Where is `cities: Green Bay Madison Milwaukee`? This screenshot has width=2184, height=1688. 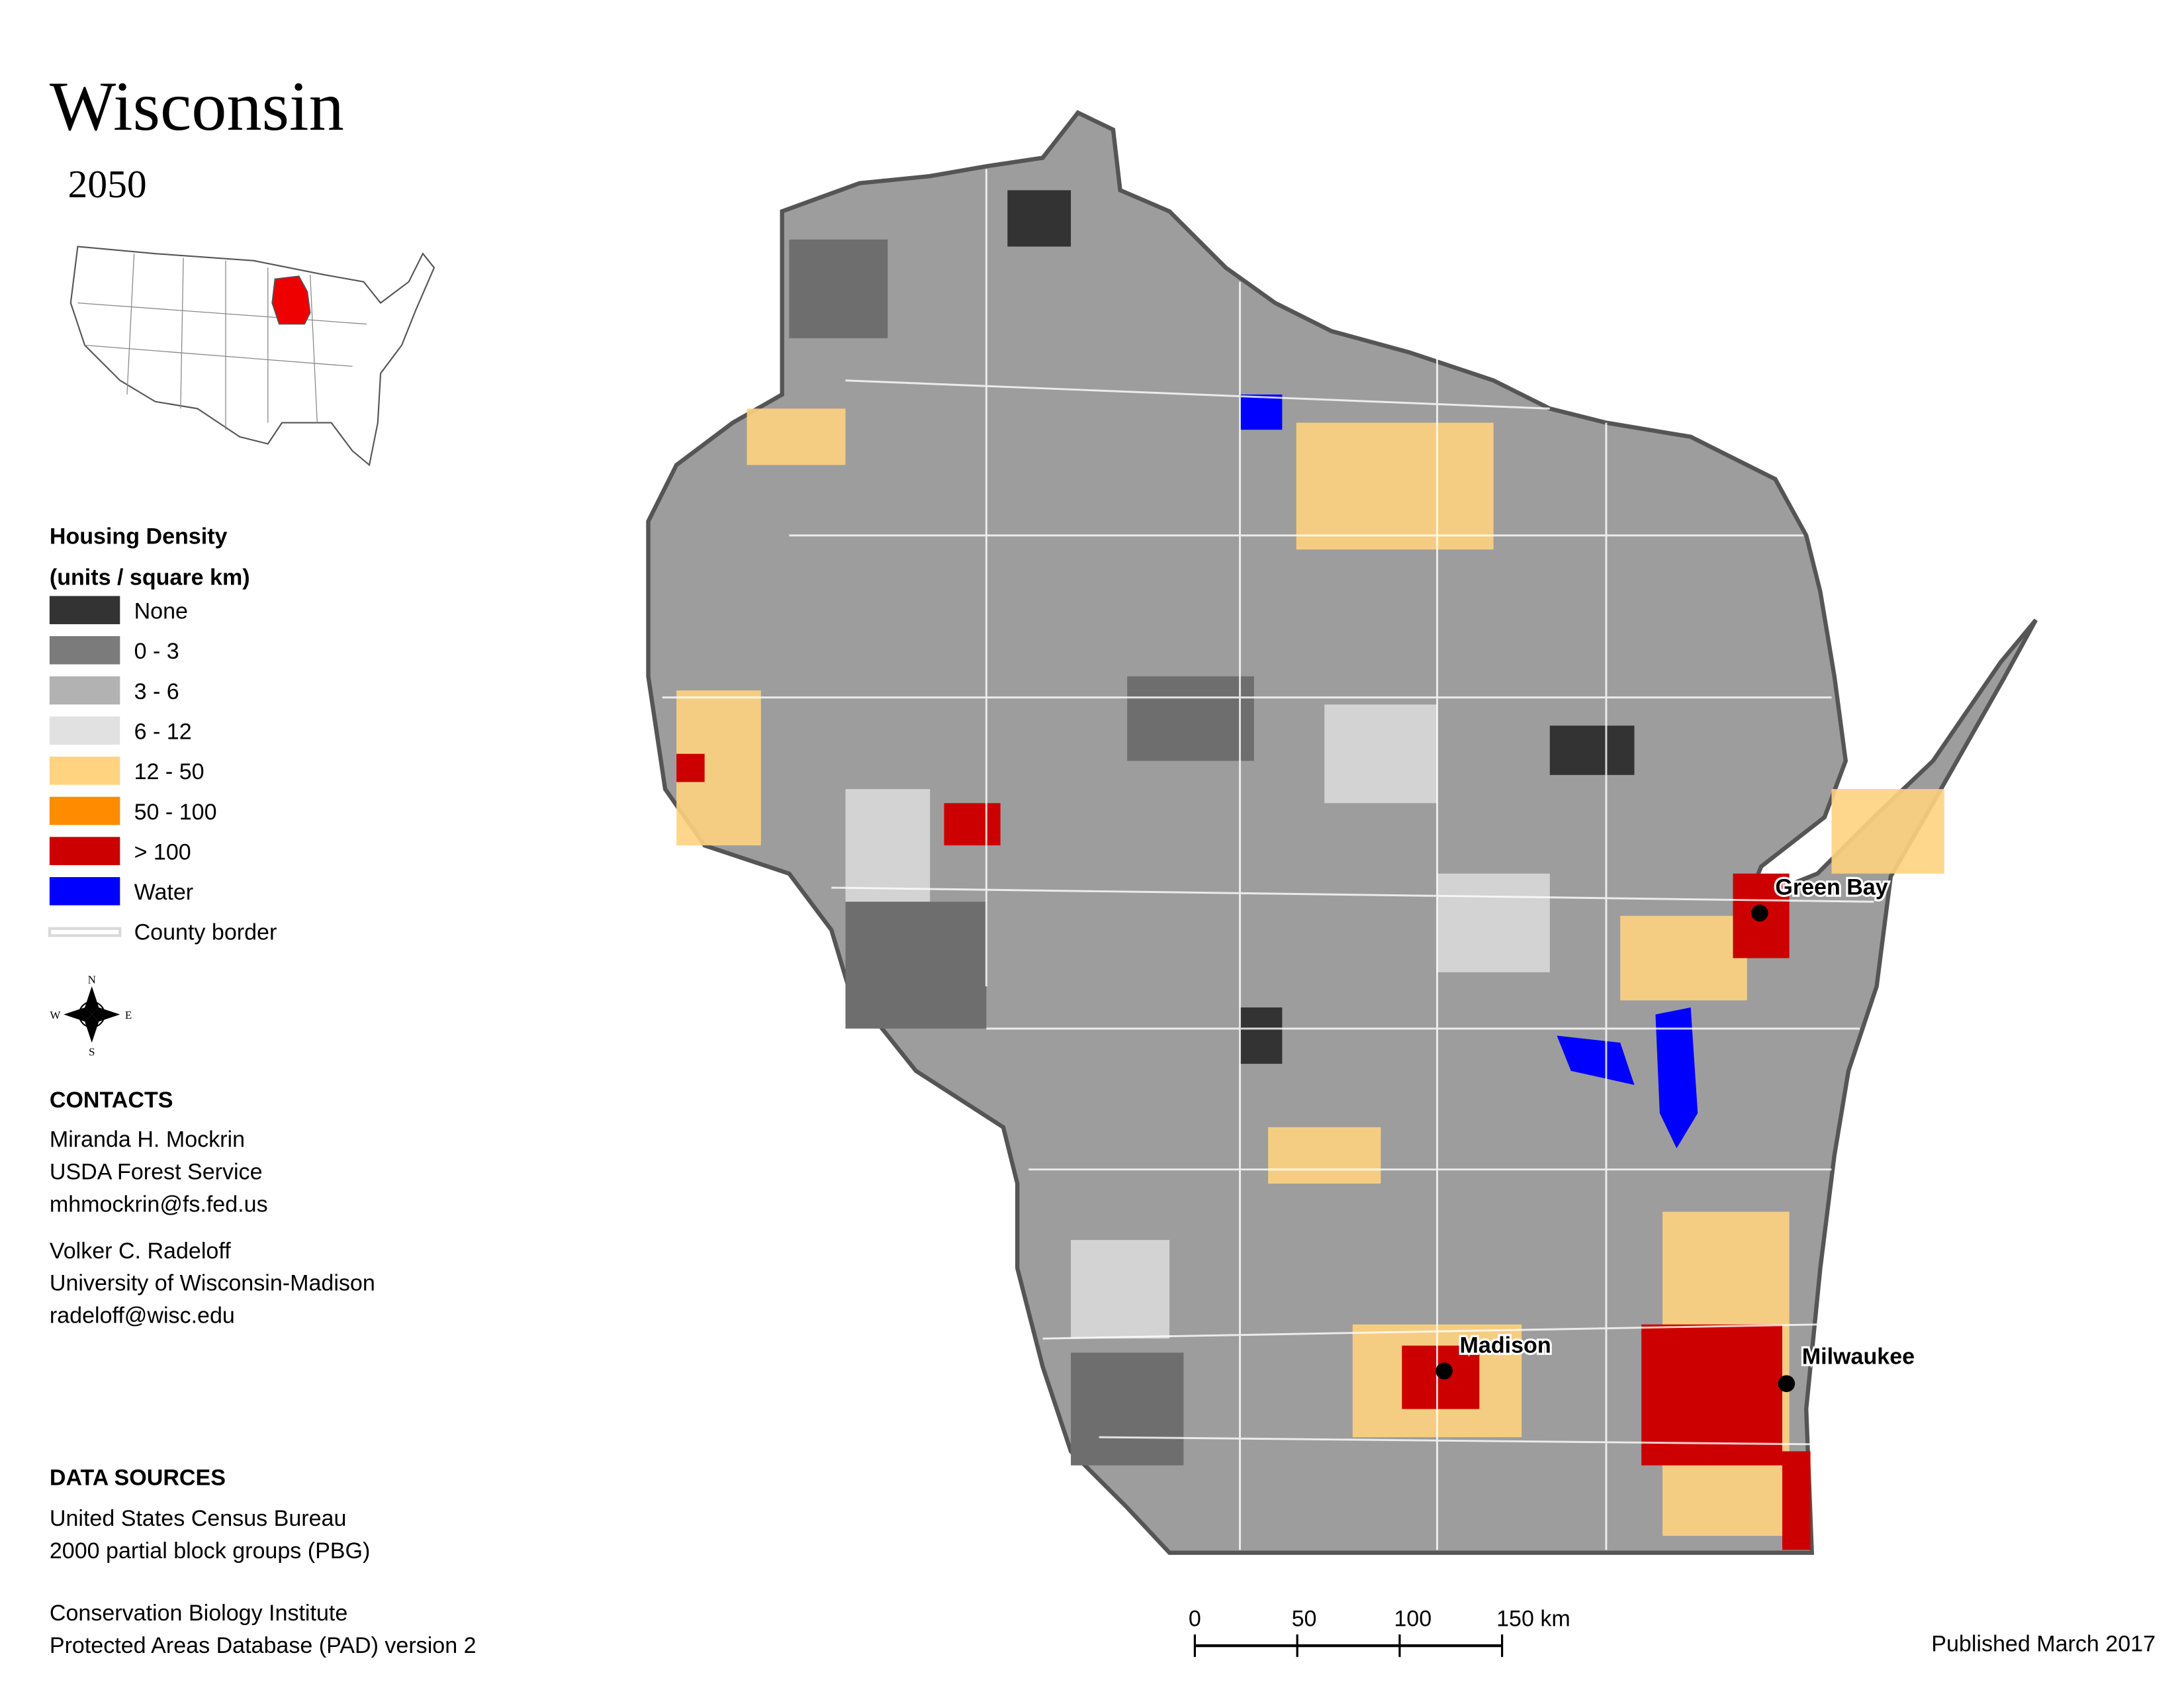 cities: Green Bay Madison Milwaukee is located at coordinates (1676, 1132).